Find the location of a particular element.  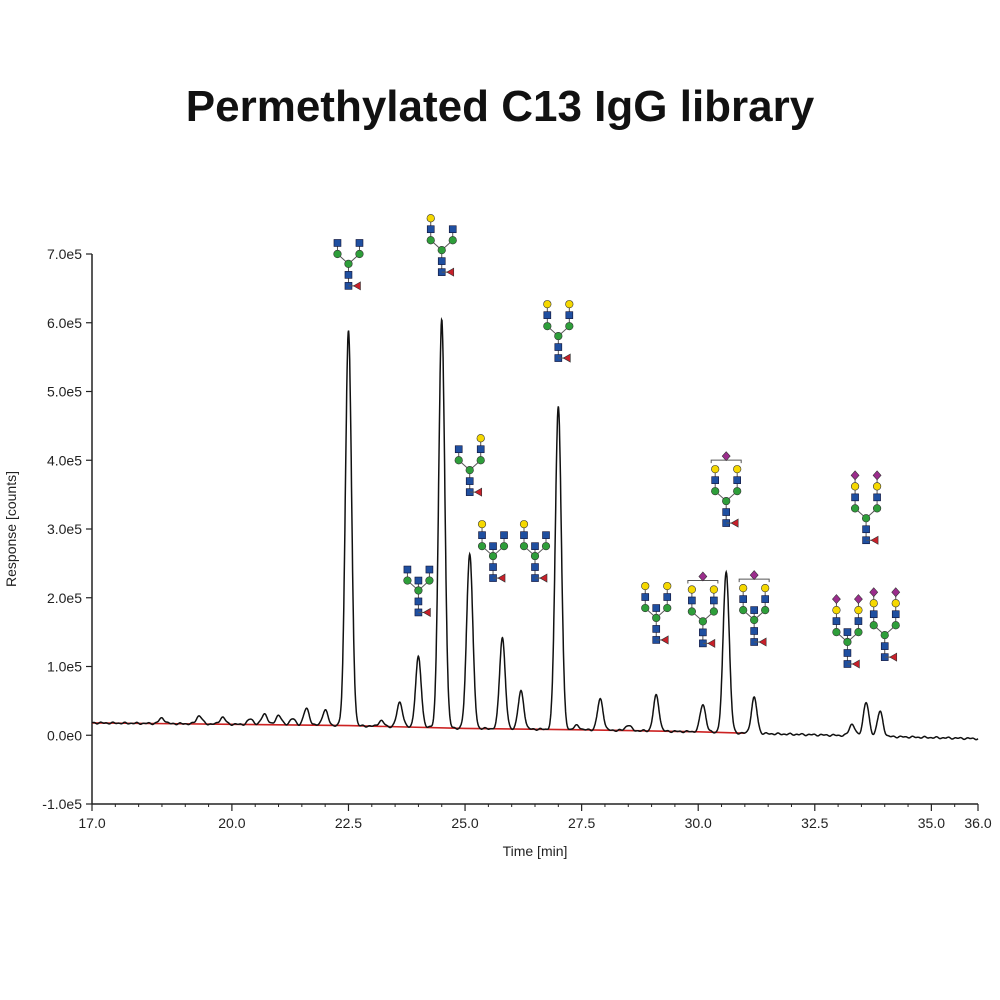

y-tick-label: 0.0e0 is located at coordinates (64, 735).